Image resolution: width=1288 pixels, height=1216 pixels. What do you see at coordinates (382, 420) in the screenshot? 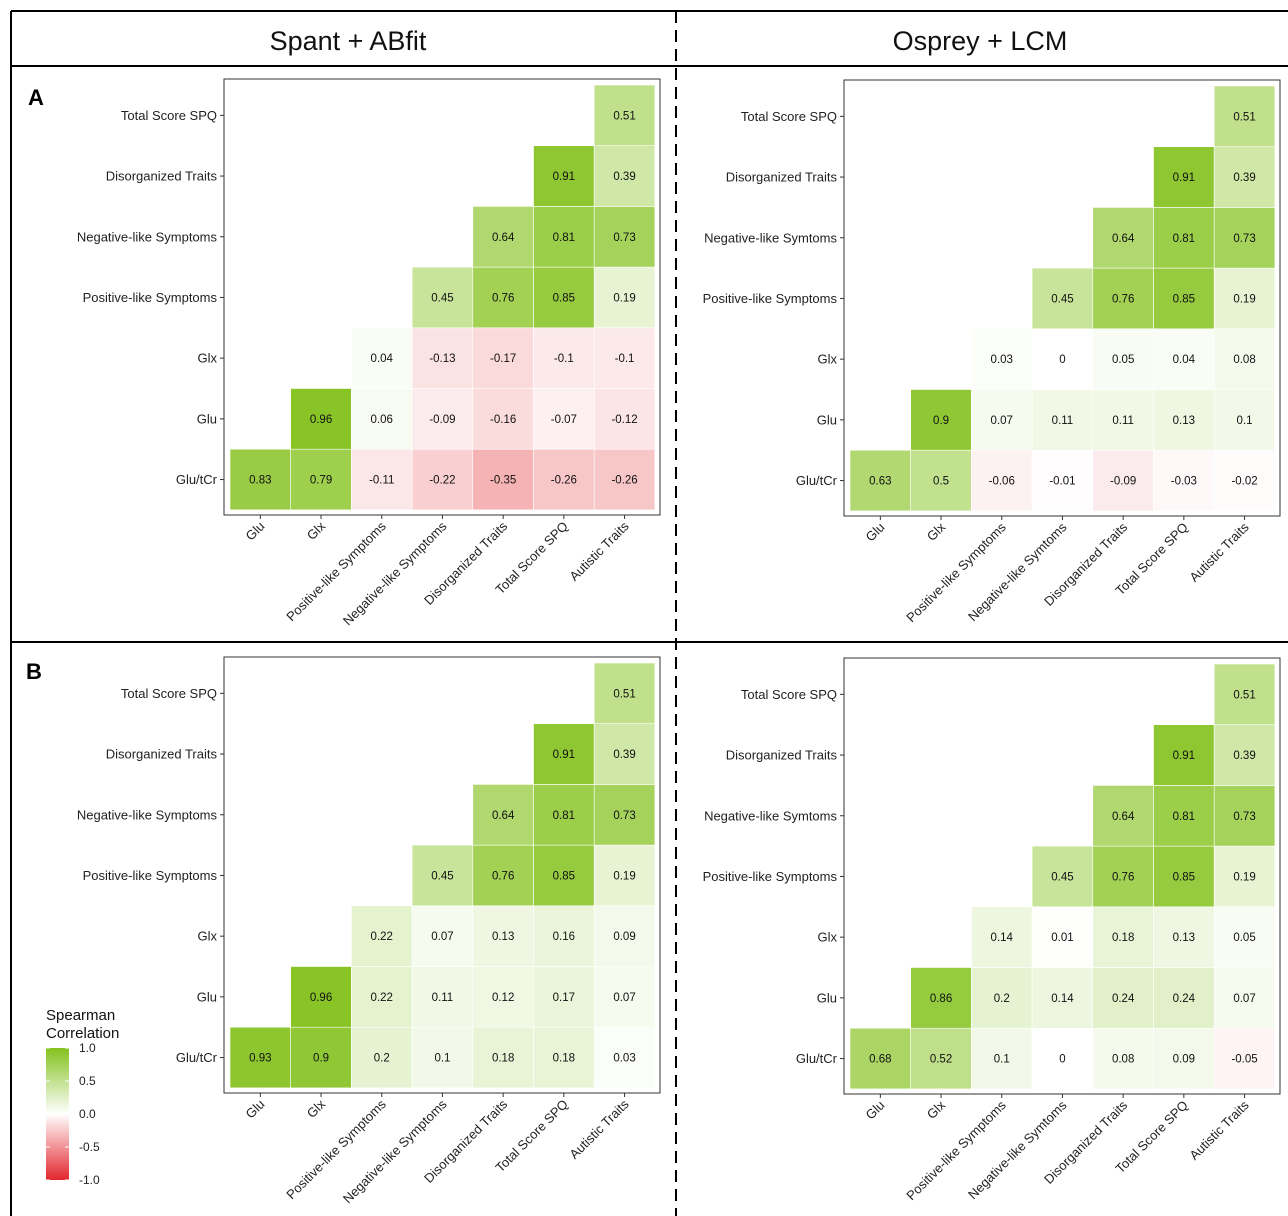
I see `cell-value-label: 0.06` at bounding box center [382, 420].